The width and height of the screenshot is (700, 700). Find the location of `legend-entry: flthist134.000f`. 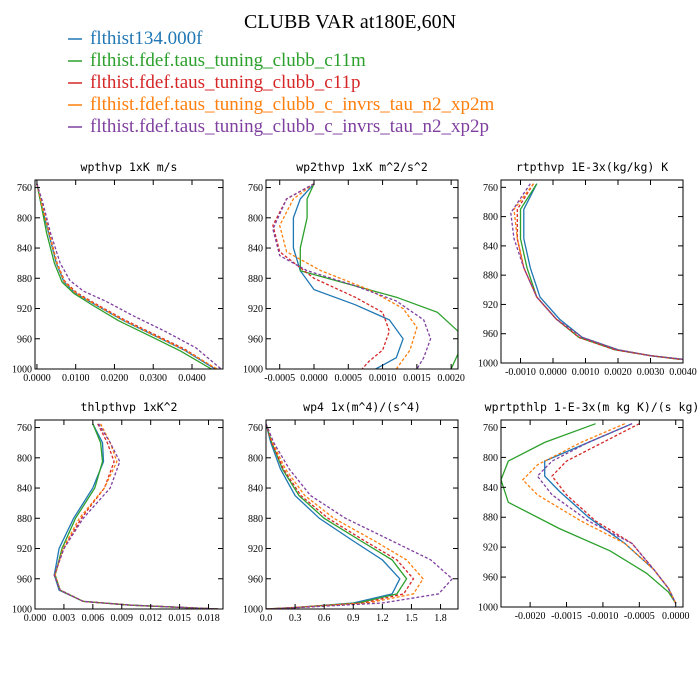

legend-entry: flthist134.000f is located at coordinates (146, 38).